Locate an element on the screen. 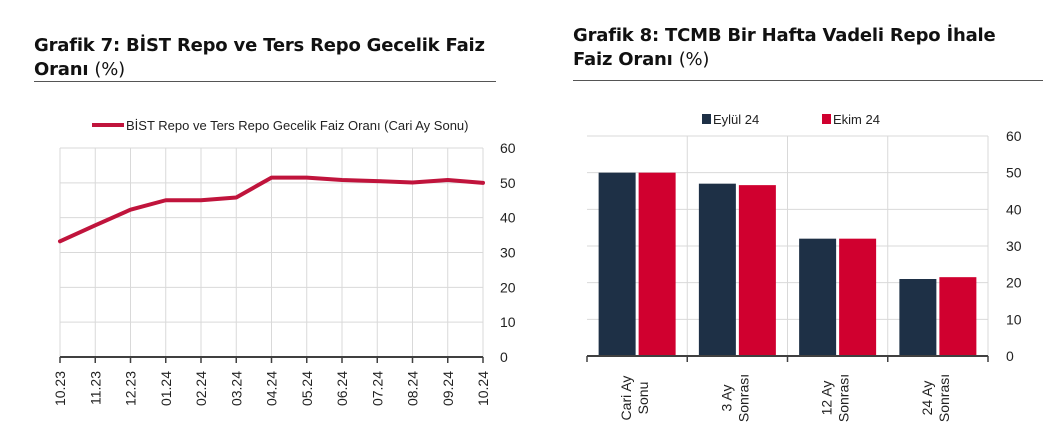  x-tick-label: 05.24 is located at coordinates (307, 388).